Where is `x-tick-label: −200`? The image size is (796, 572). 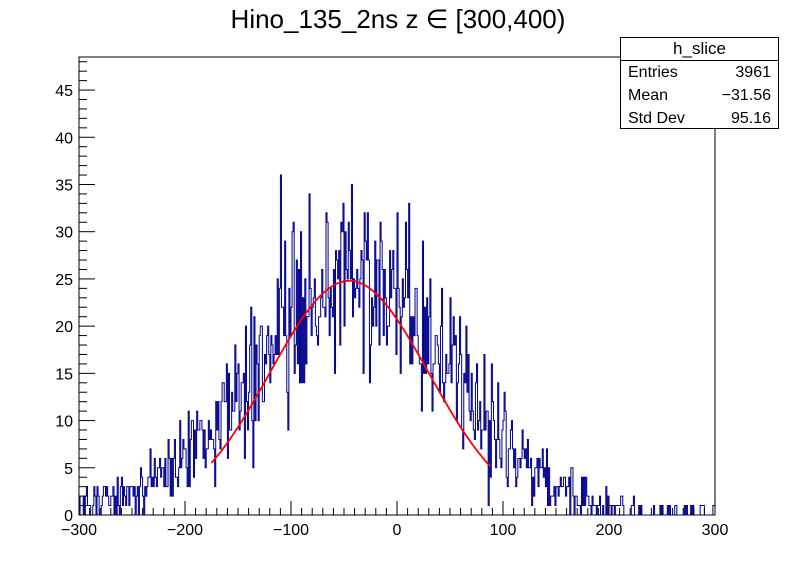
x-tick-label: −200 is located at coordinates (185, 530).